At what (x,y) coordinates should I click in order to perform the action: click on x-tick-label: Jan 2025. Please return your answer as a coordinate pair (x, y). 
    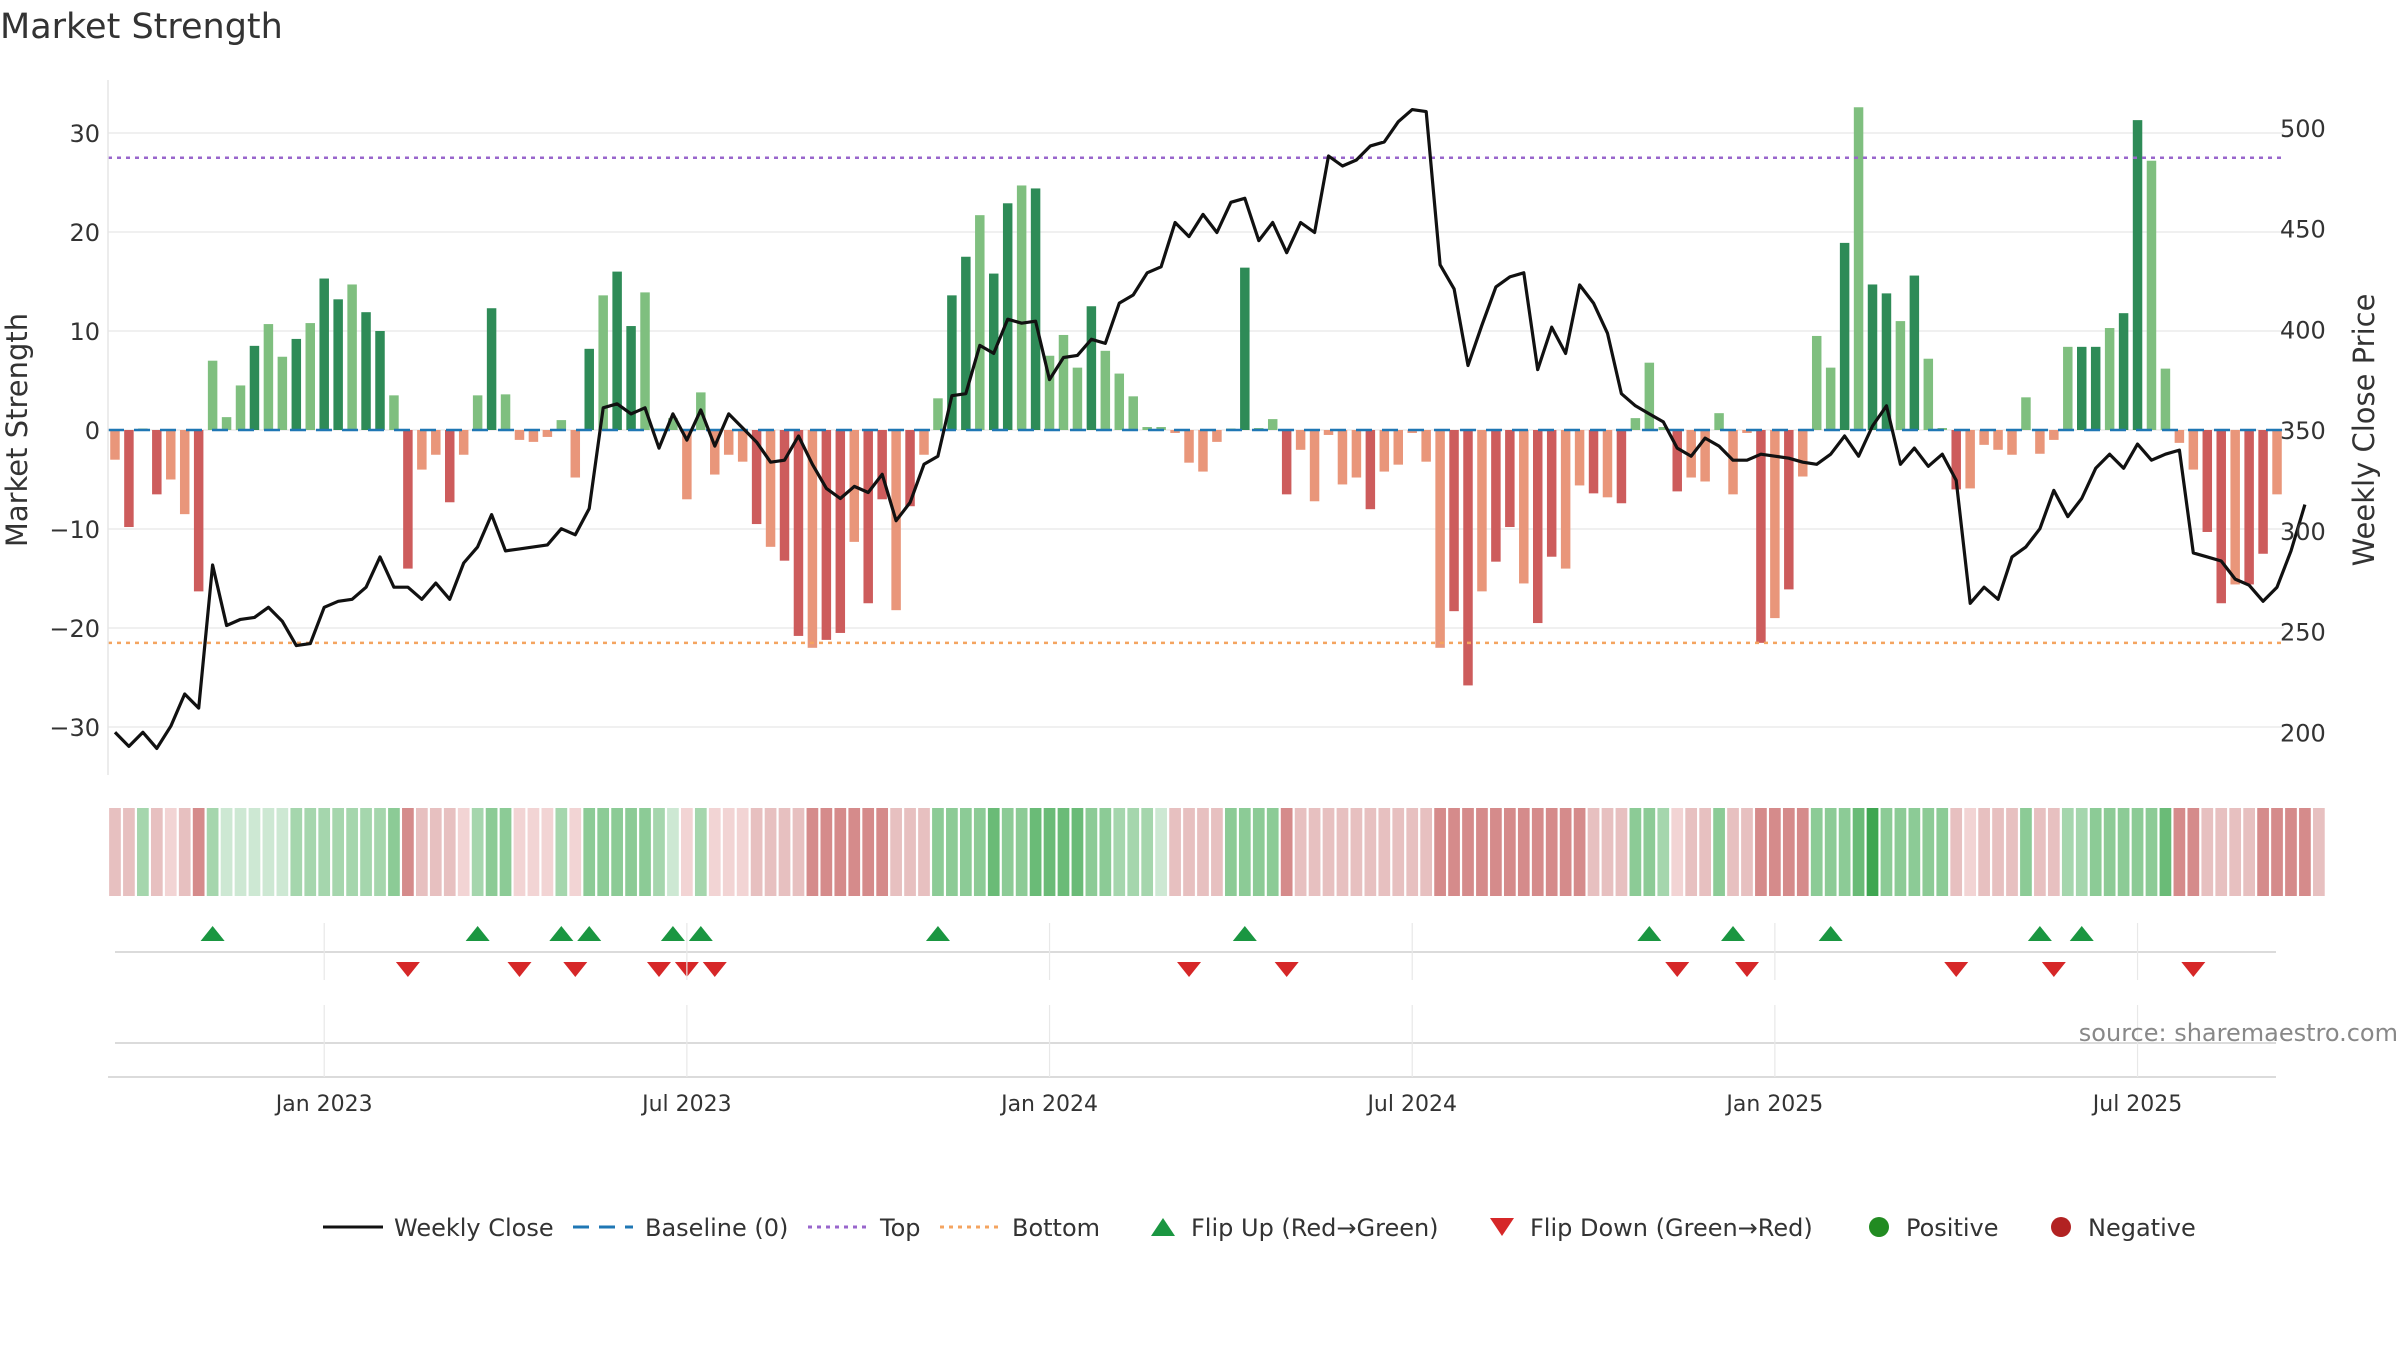
    Looking at the image, I should click on (1773, 1104).